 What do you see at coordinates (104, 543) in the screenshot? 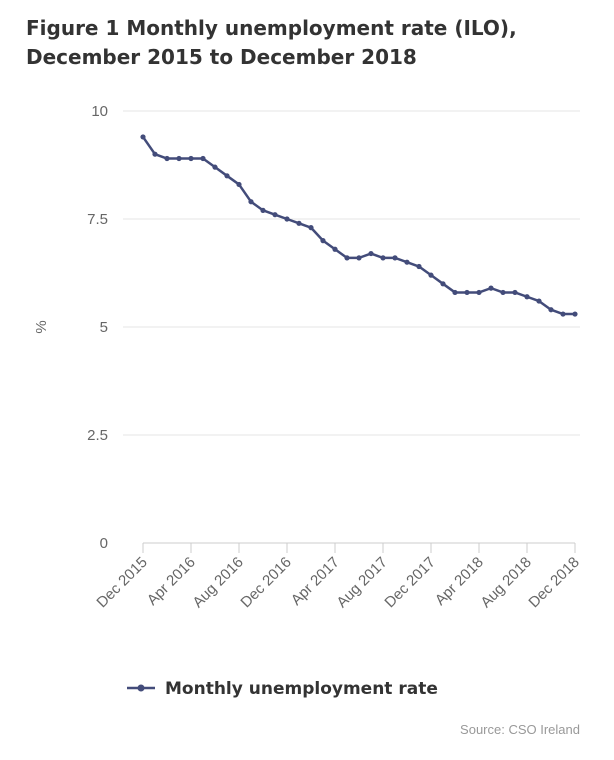
I see `y-tick-label: 0` at bounding box center [104, 543].